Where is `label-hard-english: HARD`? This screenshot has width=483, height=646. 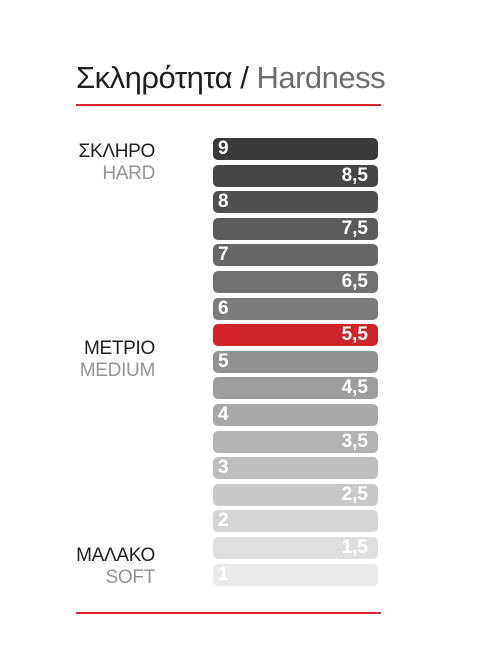
label-hard-english: HARD is located at coordinates (128, 173).